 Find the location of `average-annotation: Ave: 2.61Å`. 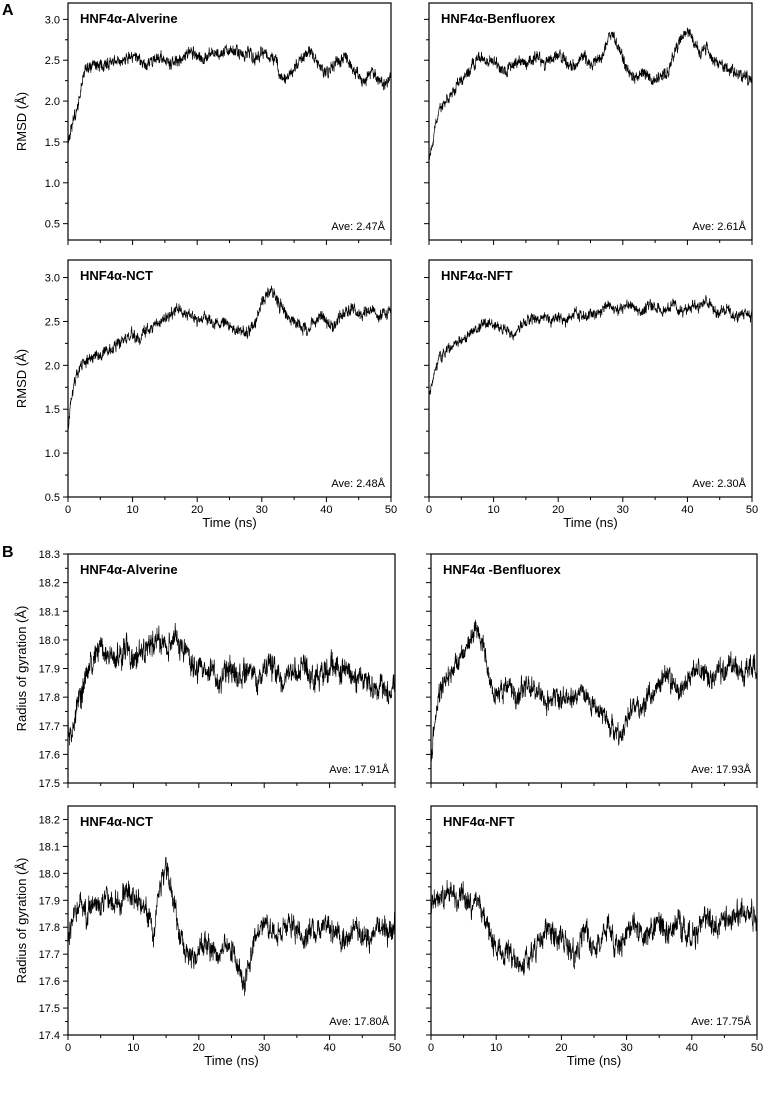

average-annotation: Ave: 2.61Å is located at coordinates (719, 226).